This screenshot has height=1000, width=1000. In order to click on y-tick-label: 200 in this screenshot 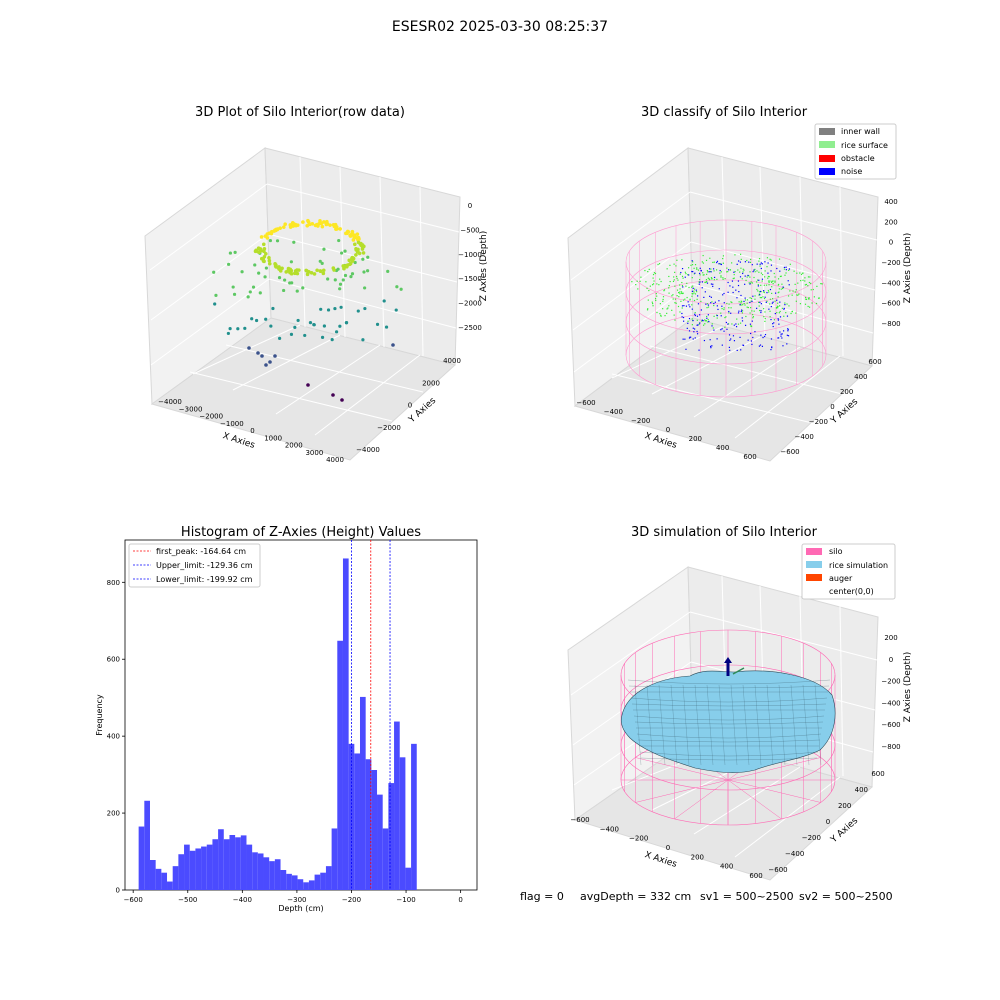, I will do `click(113, 814)`.